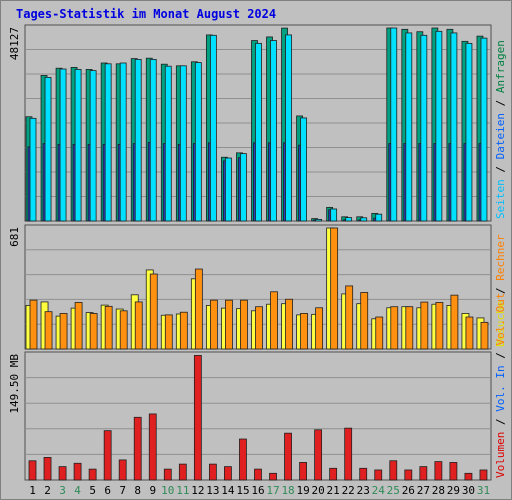 The width and height of the screenshot is (512, 500). Describe the element at coordinates (348, 490) in the screenshot. I see `x-tick-label: 22` at that location.